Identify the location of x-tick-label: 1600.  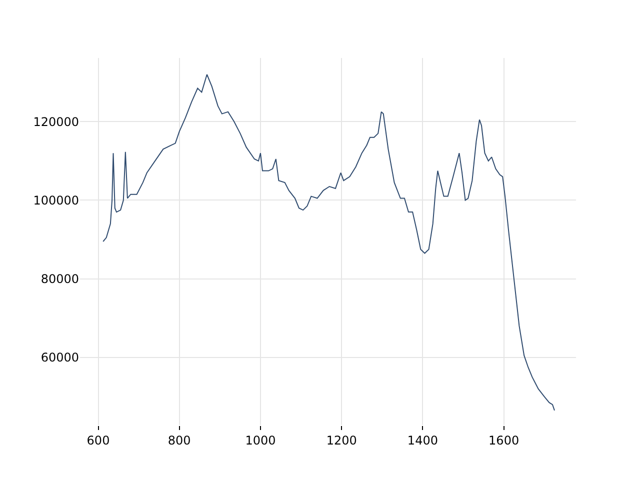
(504, 440).